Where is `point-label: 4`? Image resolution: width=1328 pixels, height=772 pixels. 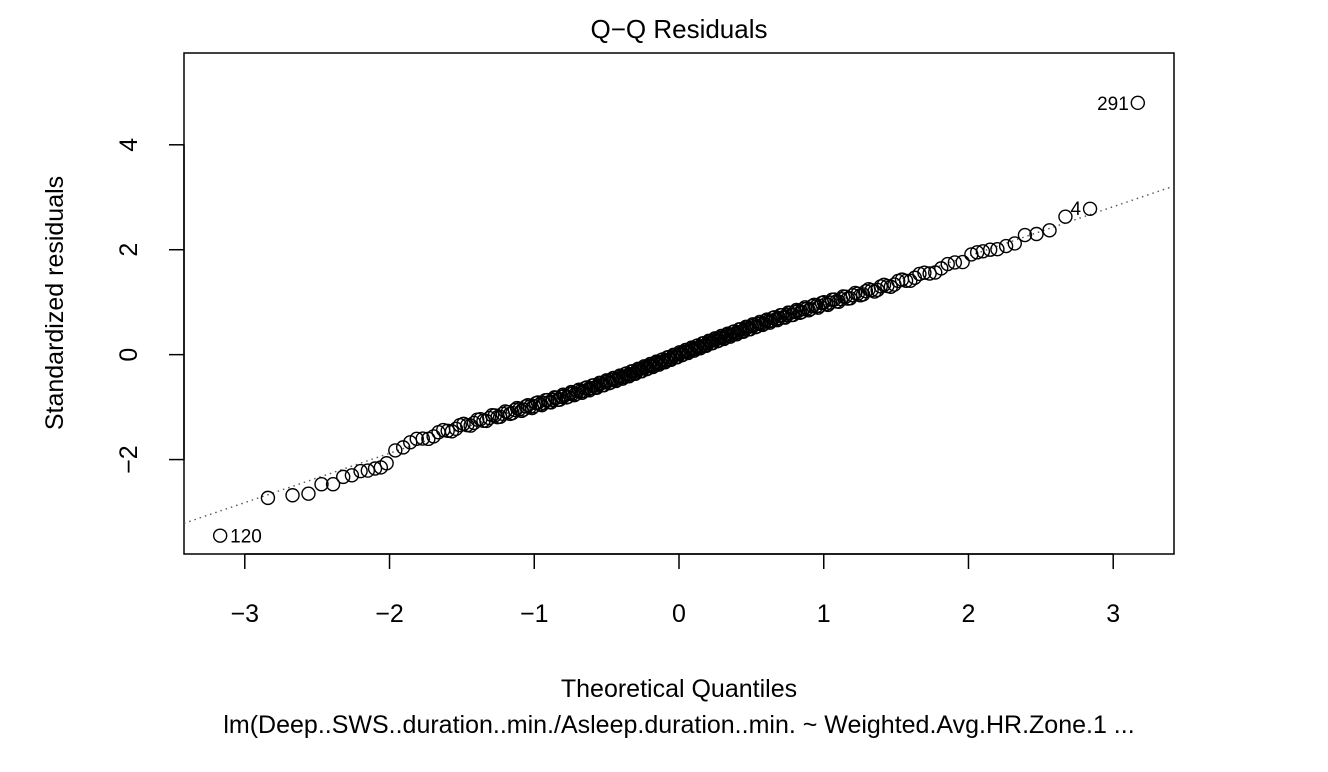
point-label: 4 is located at coordinates (1075, 209).